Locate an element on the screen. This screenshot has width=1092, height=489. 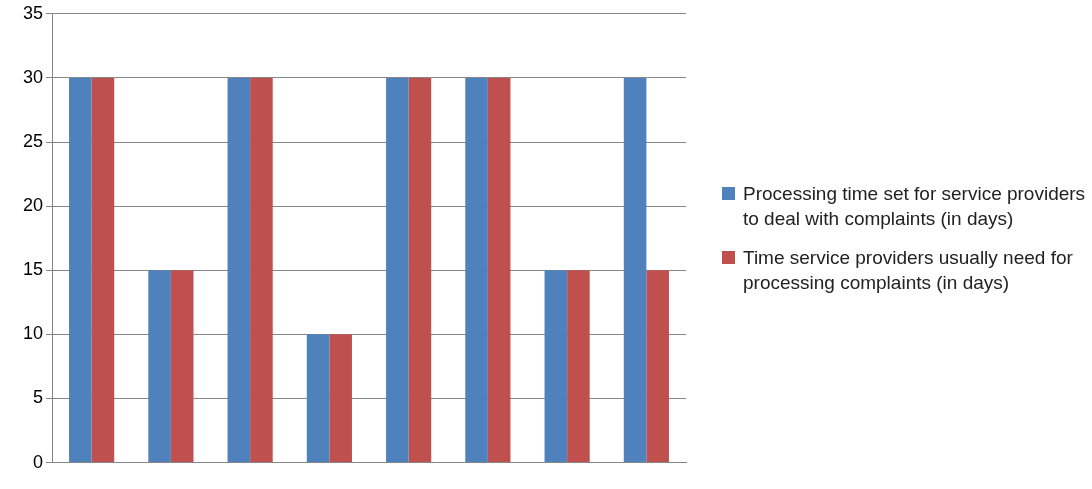
legend-label: Time service providers usually need for processing complaints (in days) is located at coordinates (908, 270).